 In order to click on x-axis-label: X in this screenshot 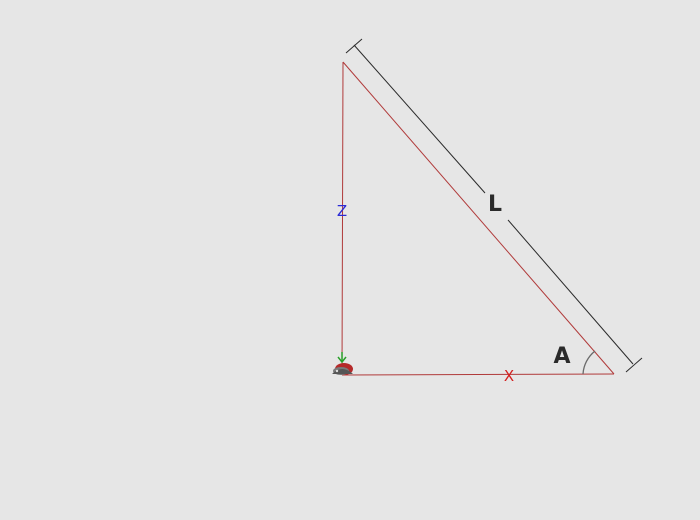, I will do `click(509, 376)`.